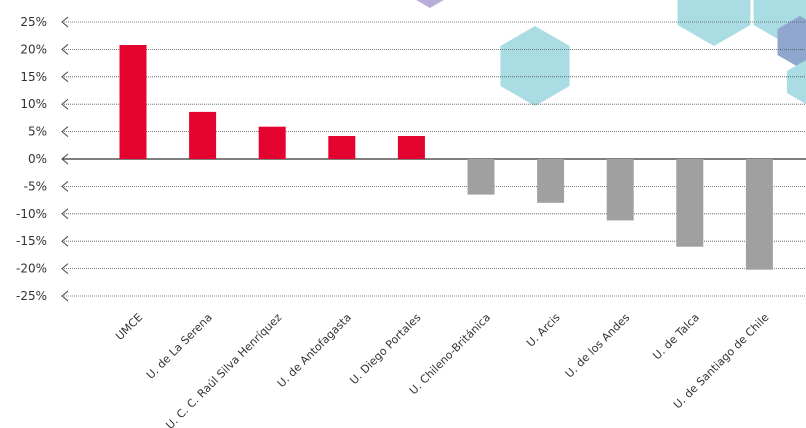  Describe the element at coordinates (543, 330) in the screenshot. I see `x-tick-label: U. Arcis` at that location.